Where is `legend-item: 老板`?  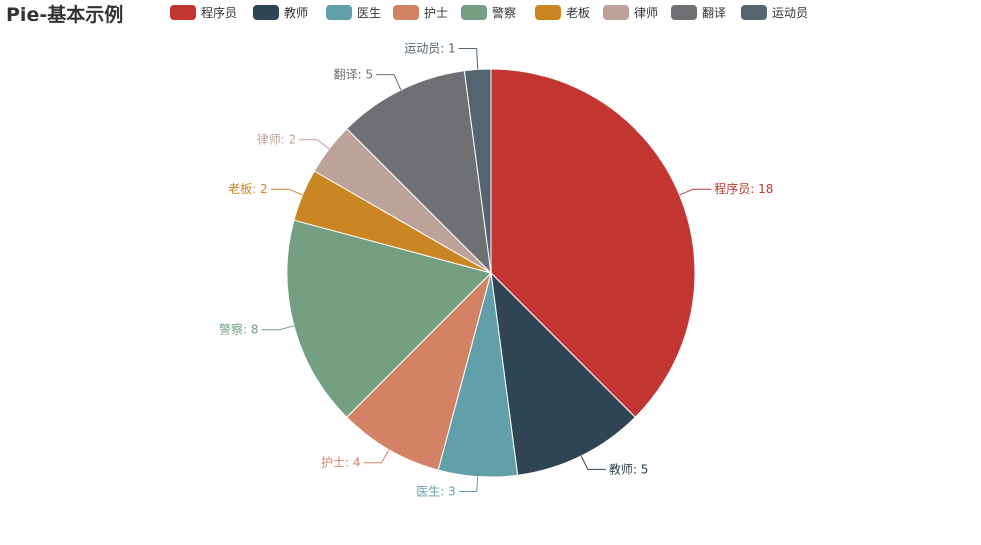
legend-item: 老板 is located at coordinates (562, 12).